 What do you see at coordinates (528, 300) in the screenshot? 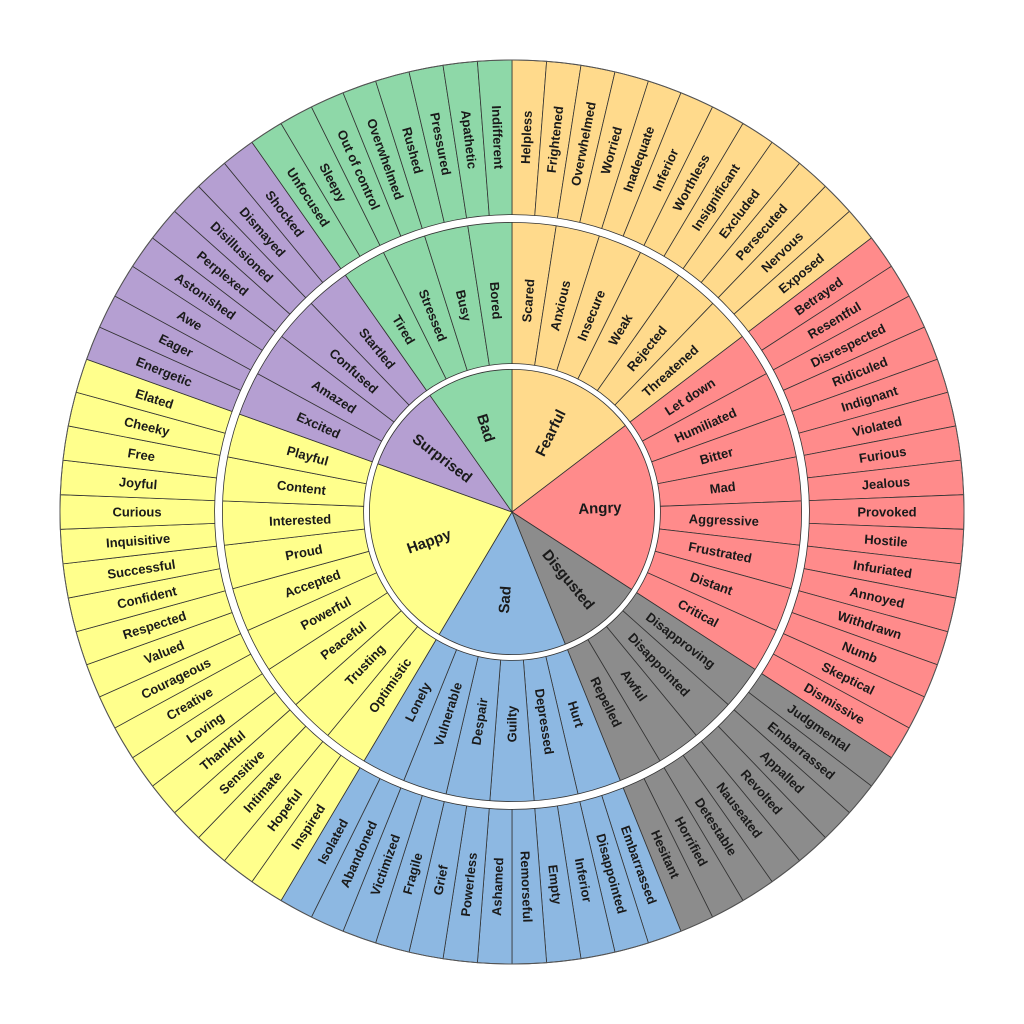
I see `middle-label: Scared` at bounding box center [528, 300].